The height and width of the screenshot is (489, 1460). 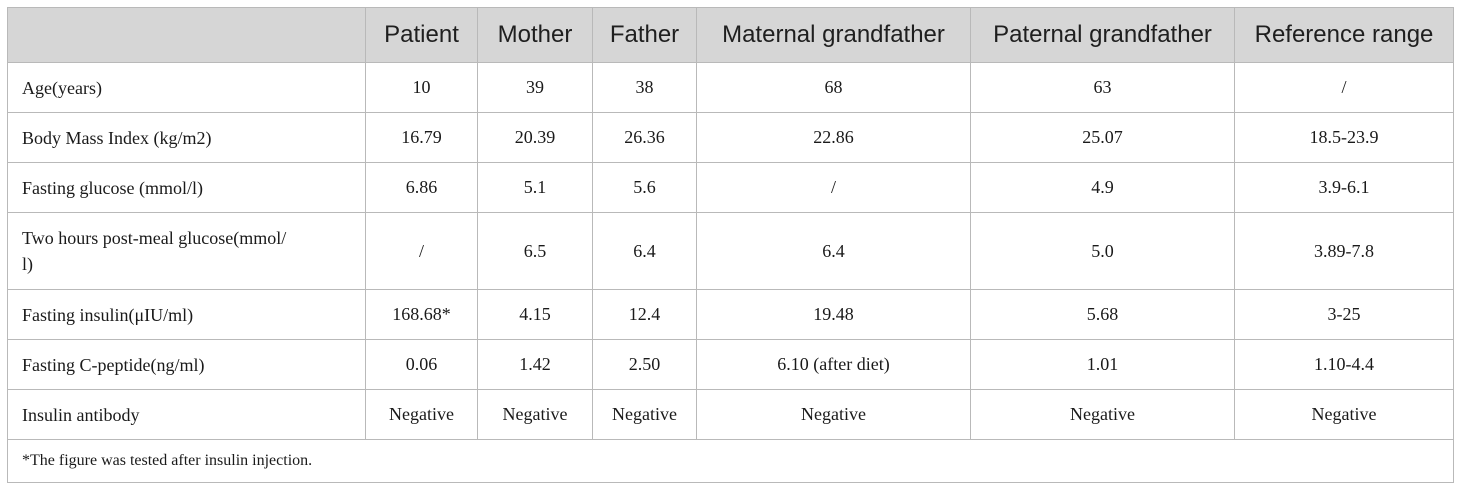 What do you see at coordinates (186, 35) in the screenshot?
I see `header-cell-blank` at bounding box center [186, 35].